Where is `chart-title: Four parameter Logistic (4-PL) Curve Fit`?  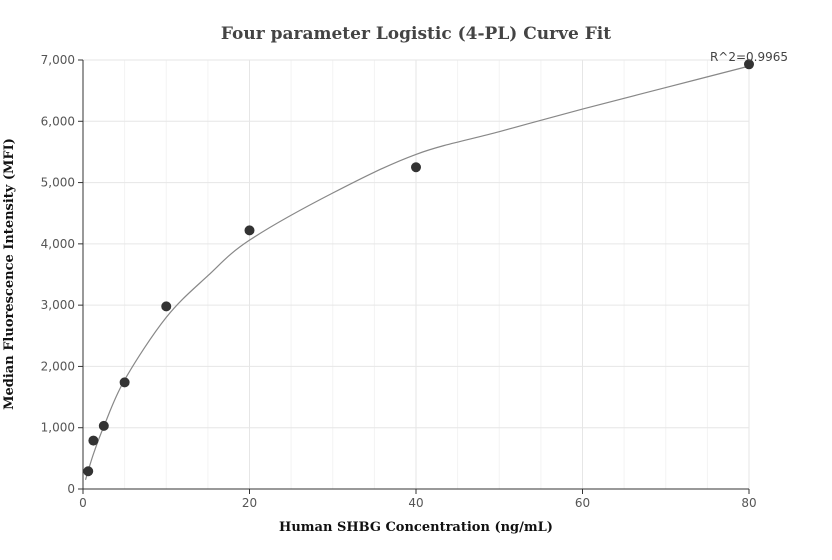 chart-title: Four parameter Logistic (4-PL) Curve Fit is located at coordinates (416, 34).